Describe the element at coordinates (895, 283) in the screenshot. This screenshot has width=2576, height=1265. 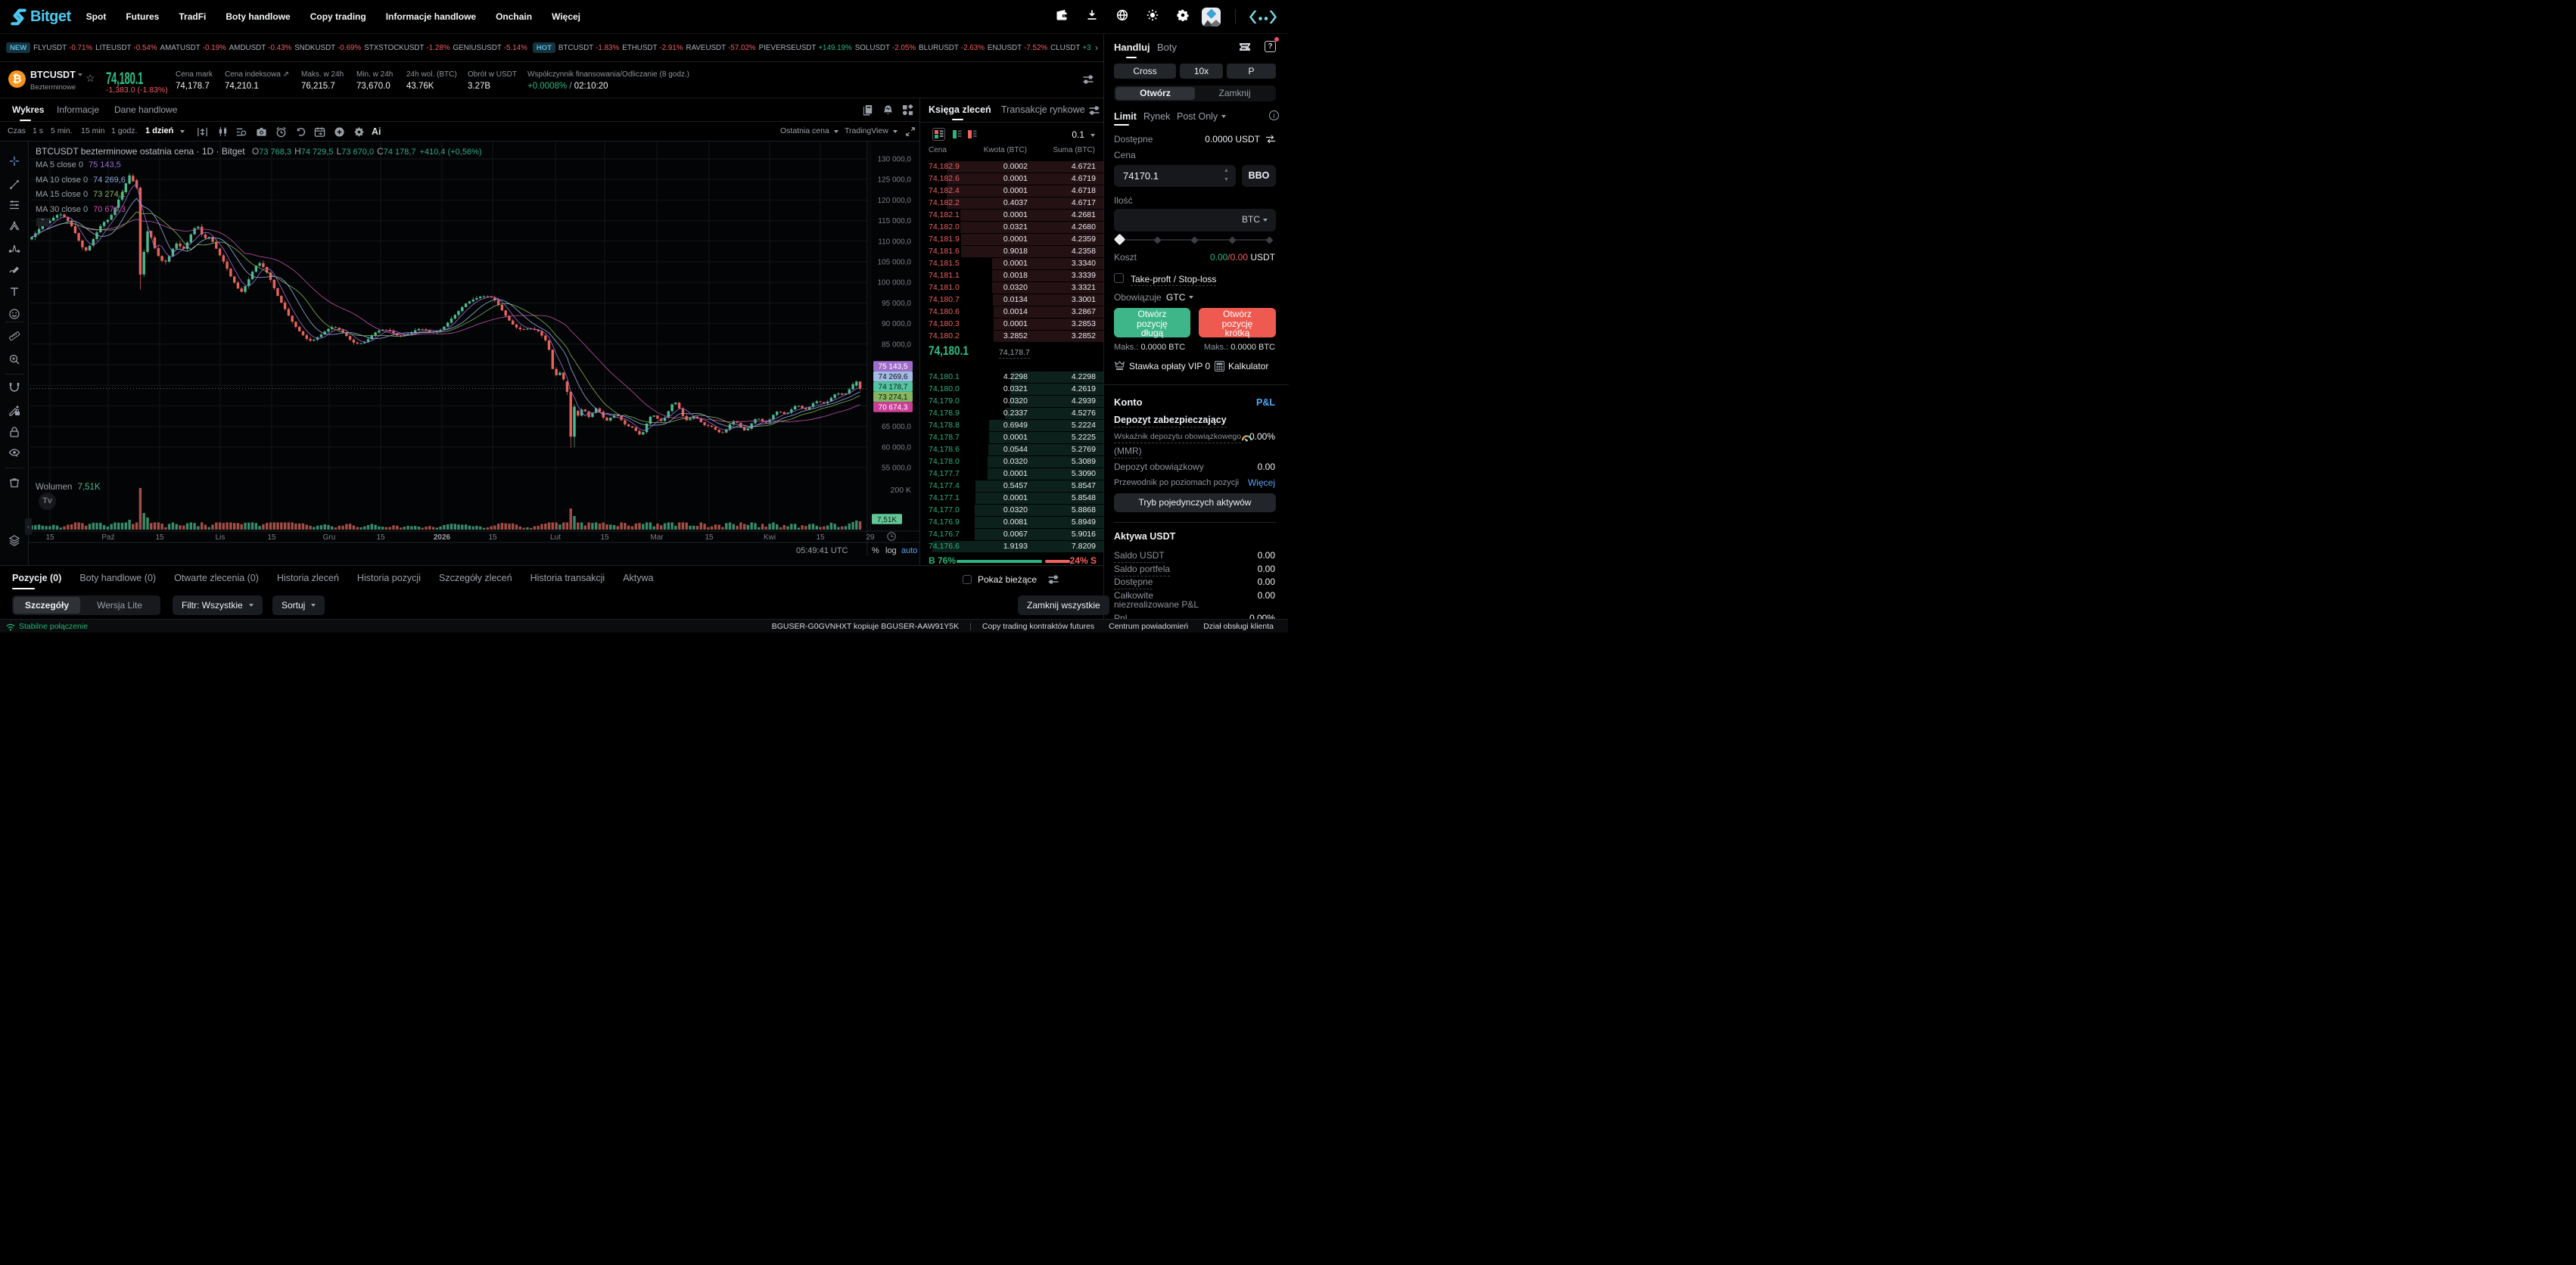
I see `svg-text: 100 000,0` at that location.